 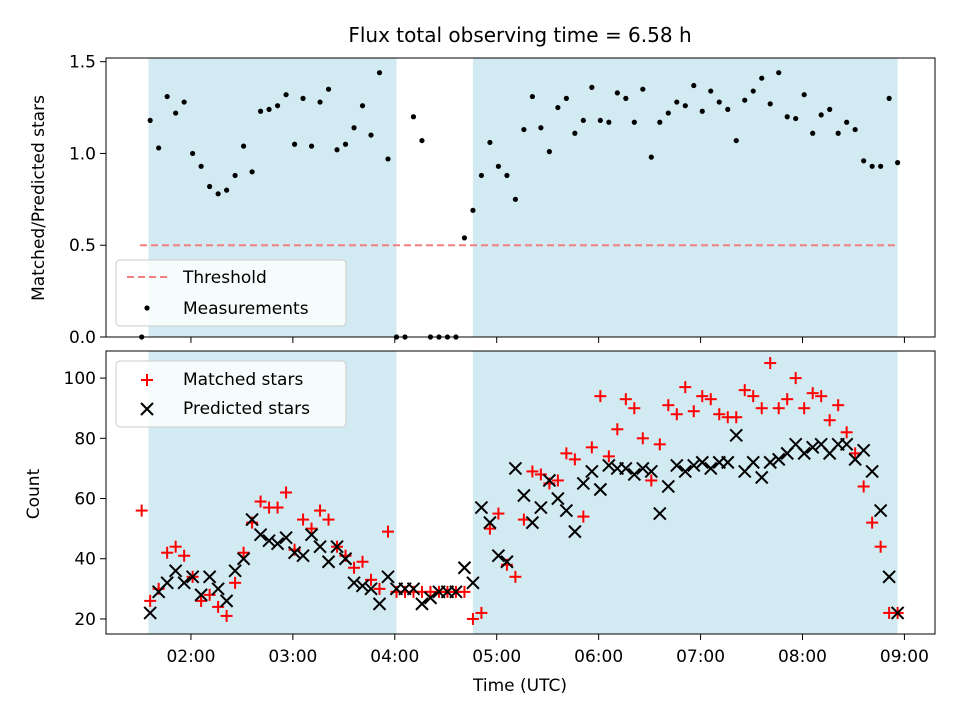 What do you see at coordinates (82, 154) in the screenshot?
I see `y-tick-label: 1.0` at bounding box center [82, 154].